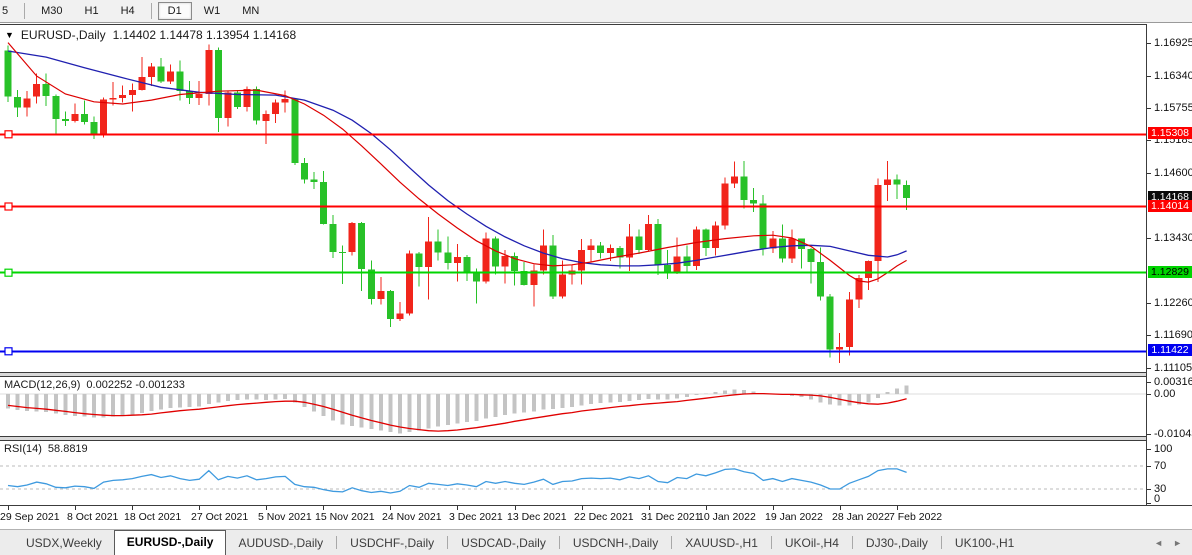 The height and width of the screenshot is (555, 1192). I want to click on tab-xauusd-h1: XAUUSD-,H1, so click(721, 543).